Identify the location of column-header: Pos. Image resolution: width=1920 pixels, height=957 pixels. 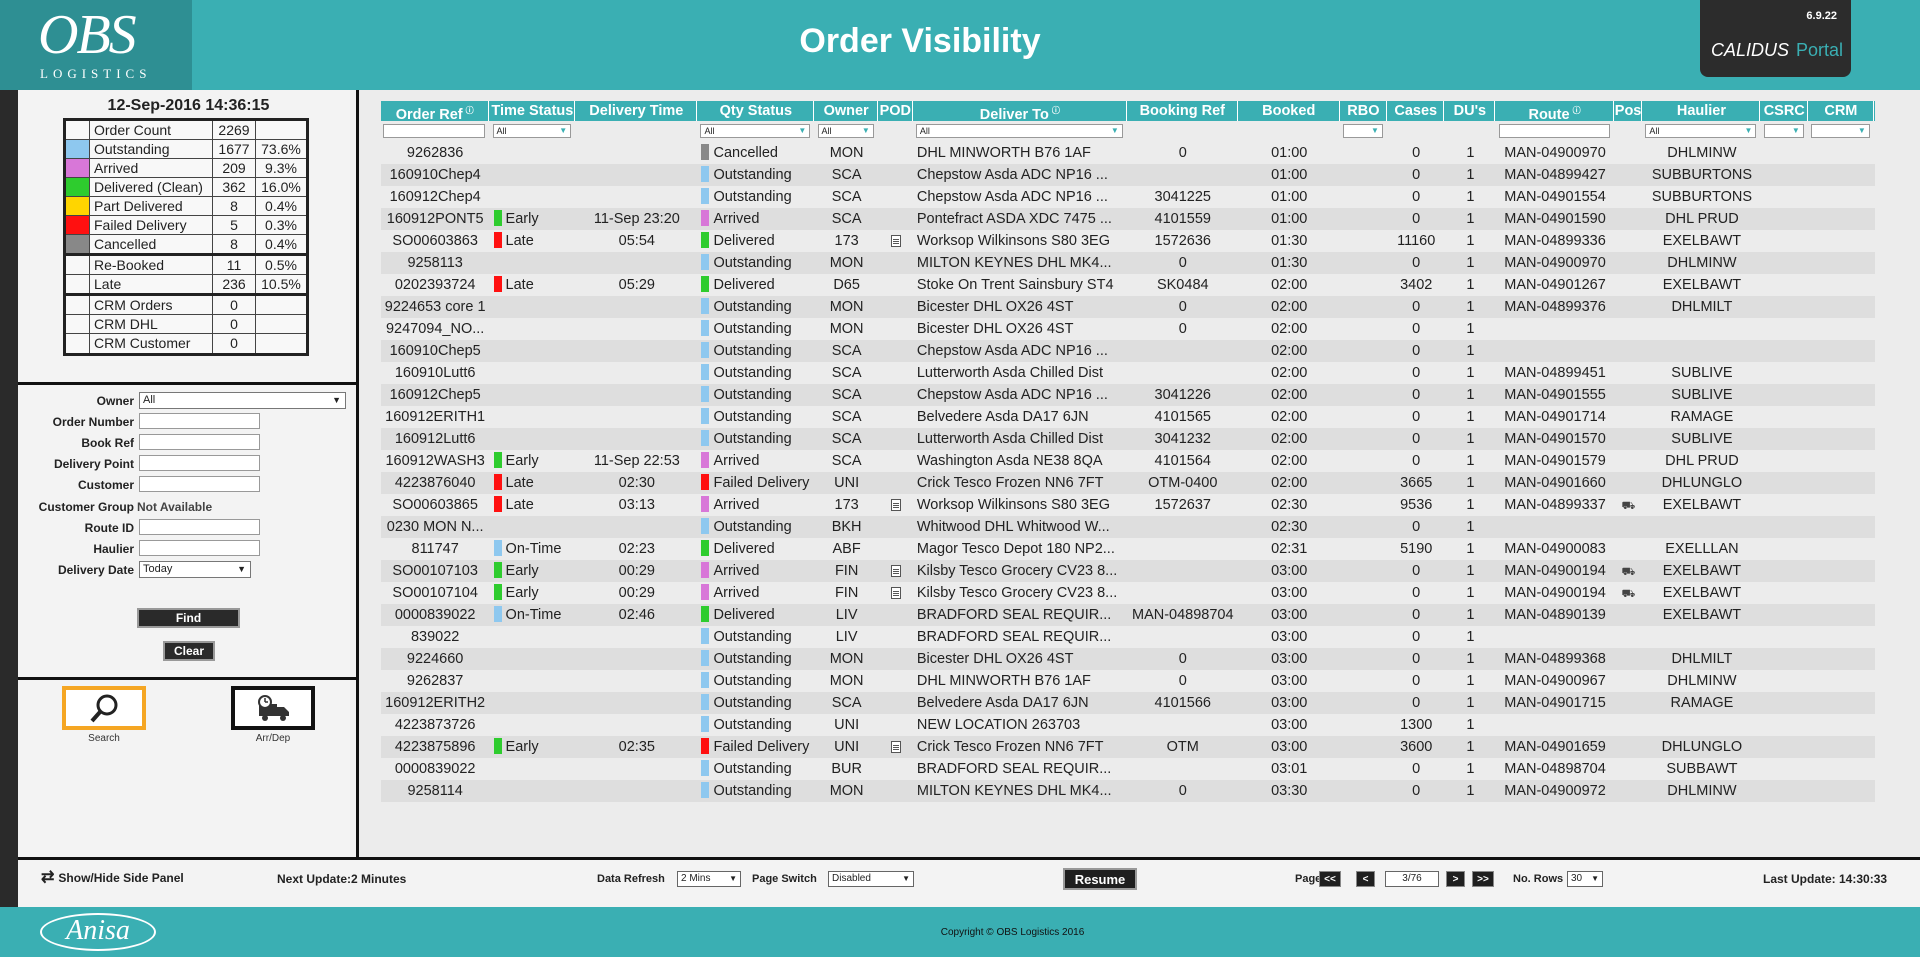
(1629, 111).